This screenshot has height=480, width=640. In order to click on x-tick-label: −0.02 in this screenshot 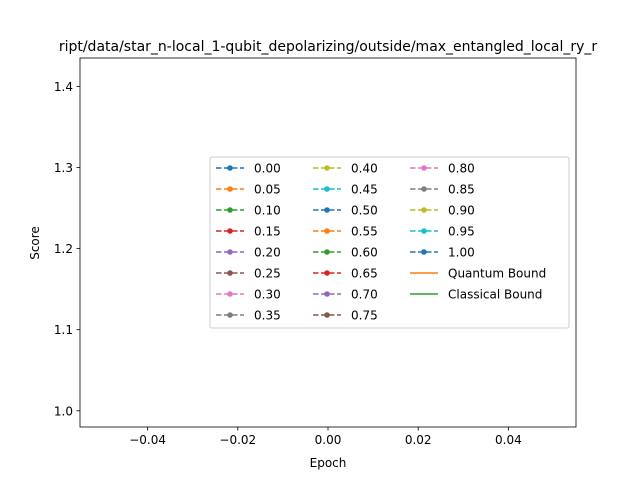, I will do `click(237, 440)`.